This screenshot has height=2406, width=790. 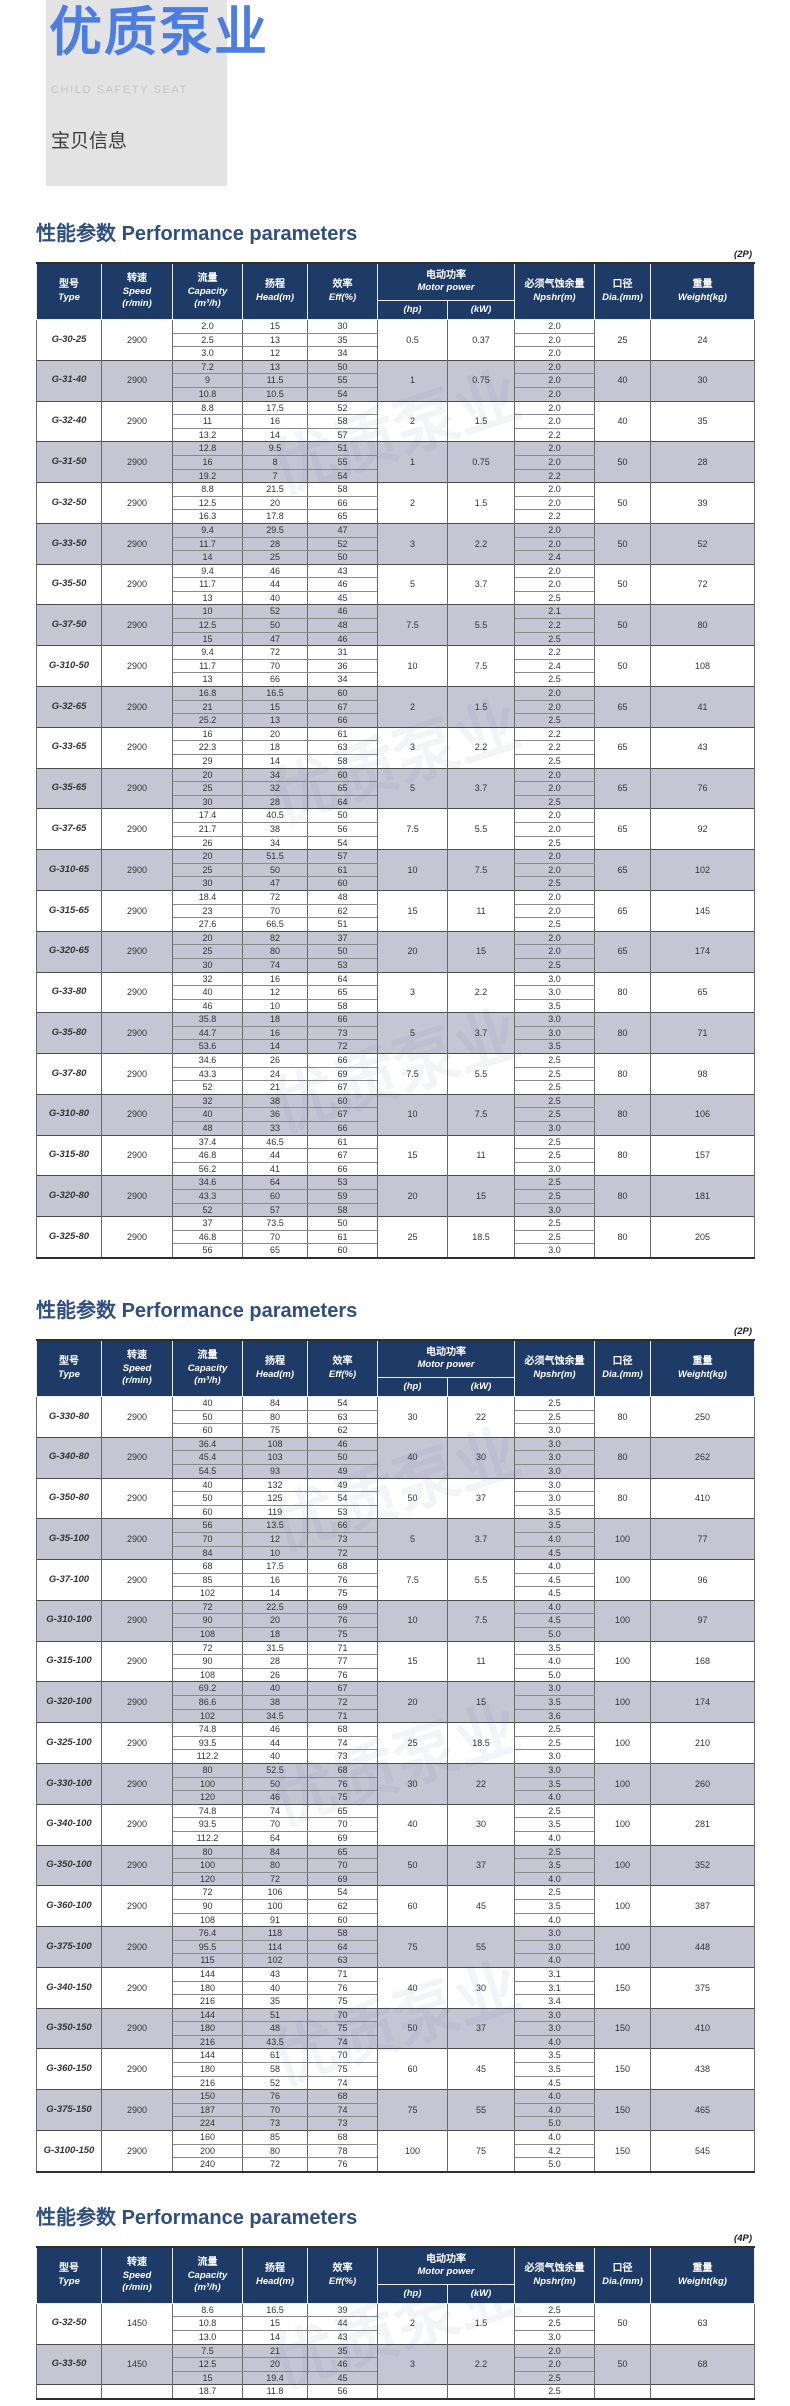 I want to click on capacity-value: 180, so click(x=207, y=1988).